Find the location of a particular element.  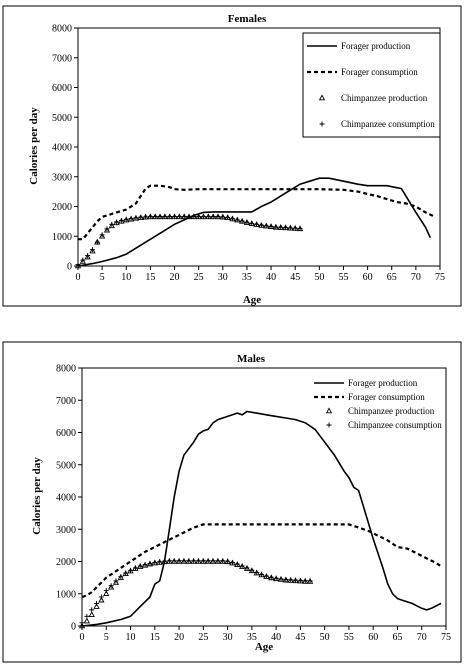

x-tick-label: 30 is located at coordinates (228, 637).